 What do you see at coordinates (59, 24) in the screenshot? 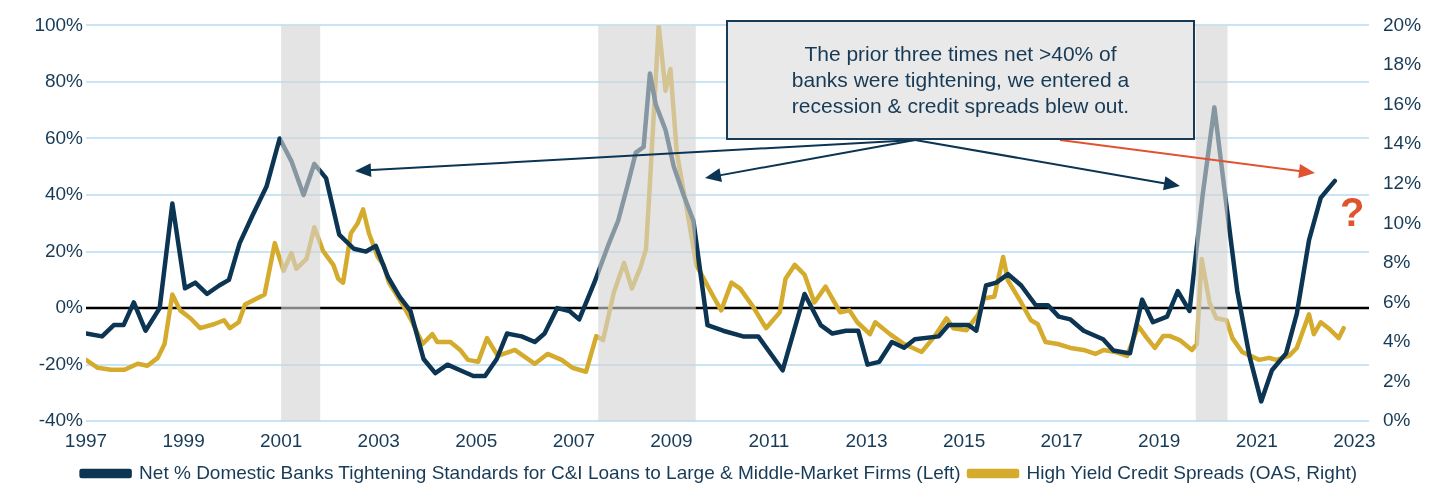
I see `y-tick-label: 100%` at bounding box center [59, 24].